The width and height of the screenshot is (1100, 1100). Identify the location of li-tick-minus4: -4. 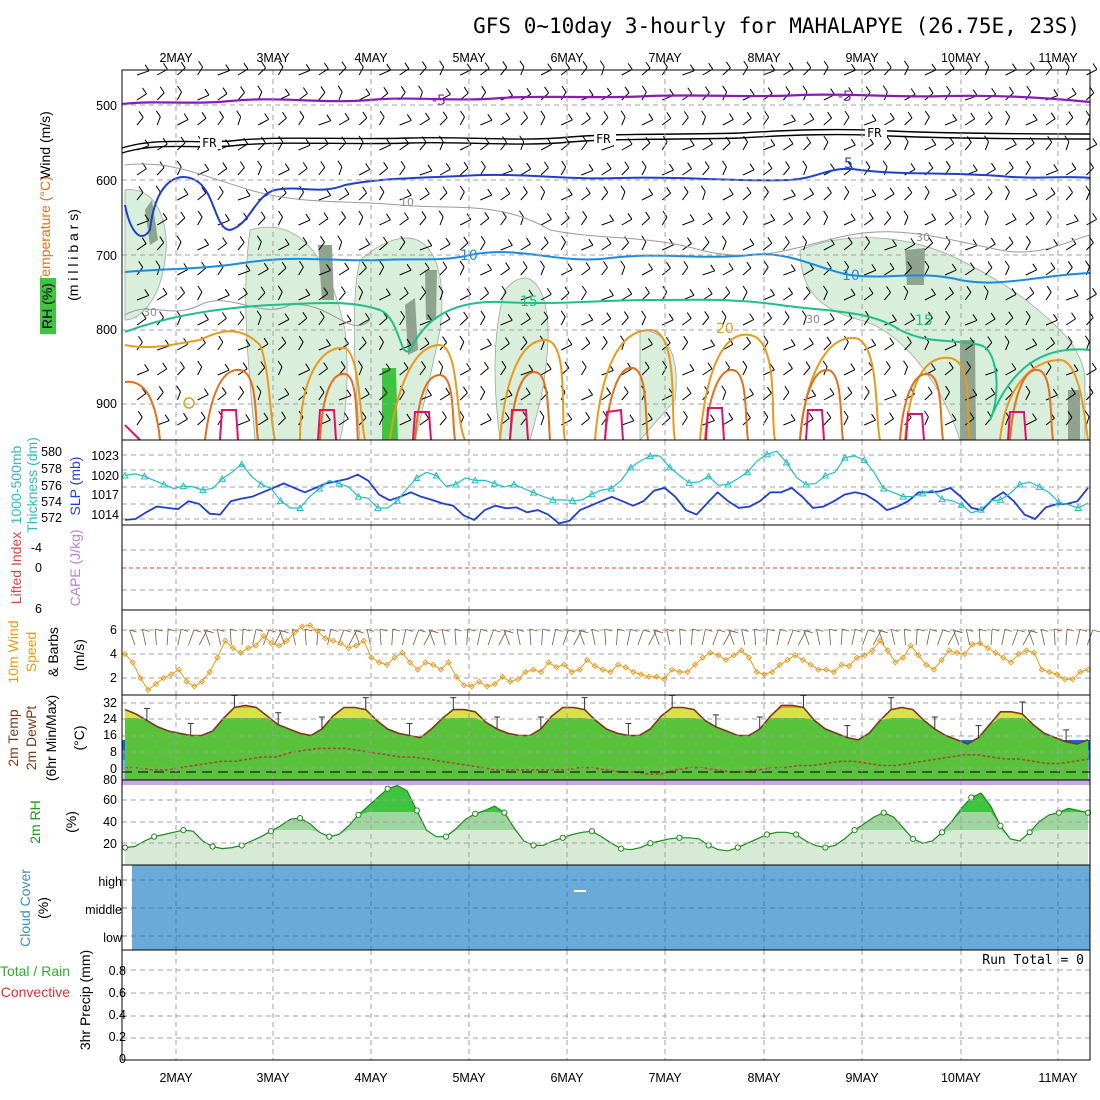
(36, 548).